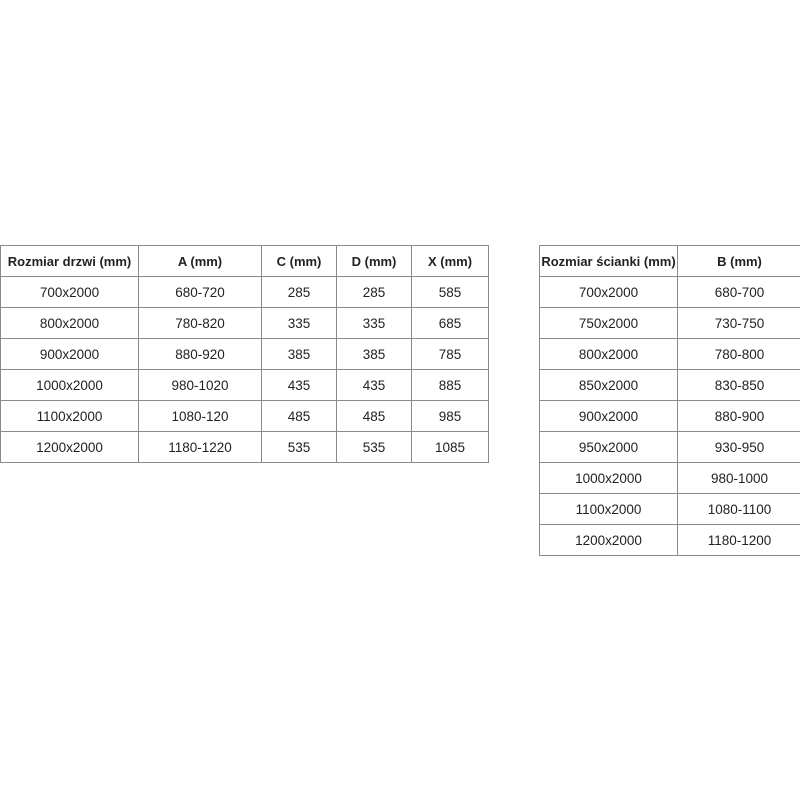  Describe the element at coordinates (738, 447) in the screenshot. I see `table-cell: 930-950` at that location.